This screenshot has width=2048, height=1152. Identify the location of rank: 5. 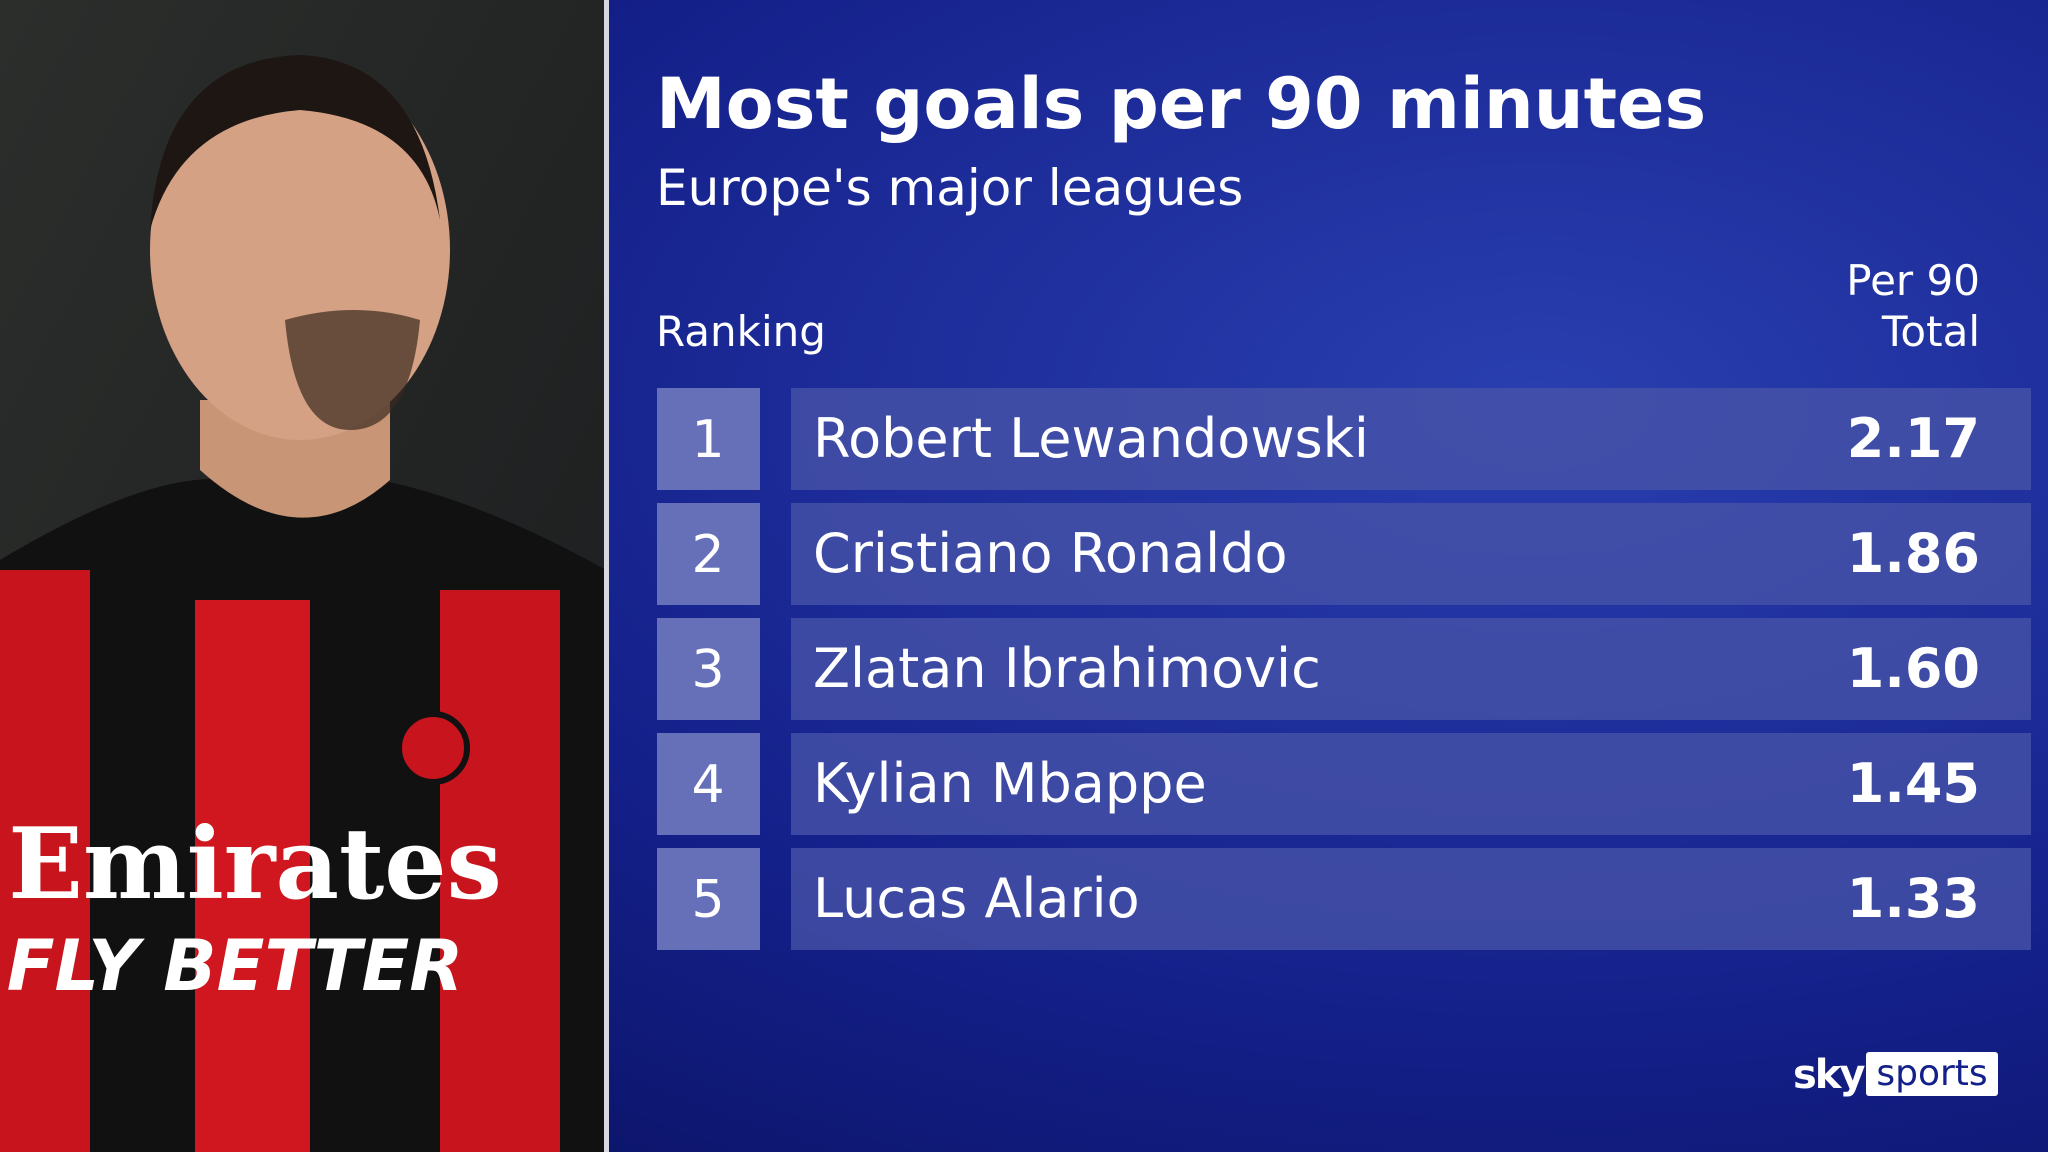
(707, 900).